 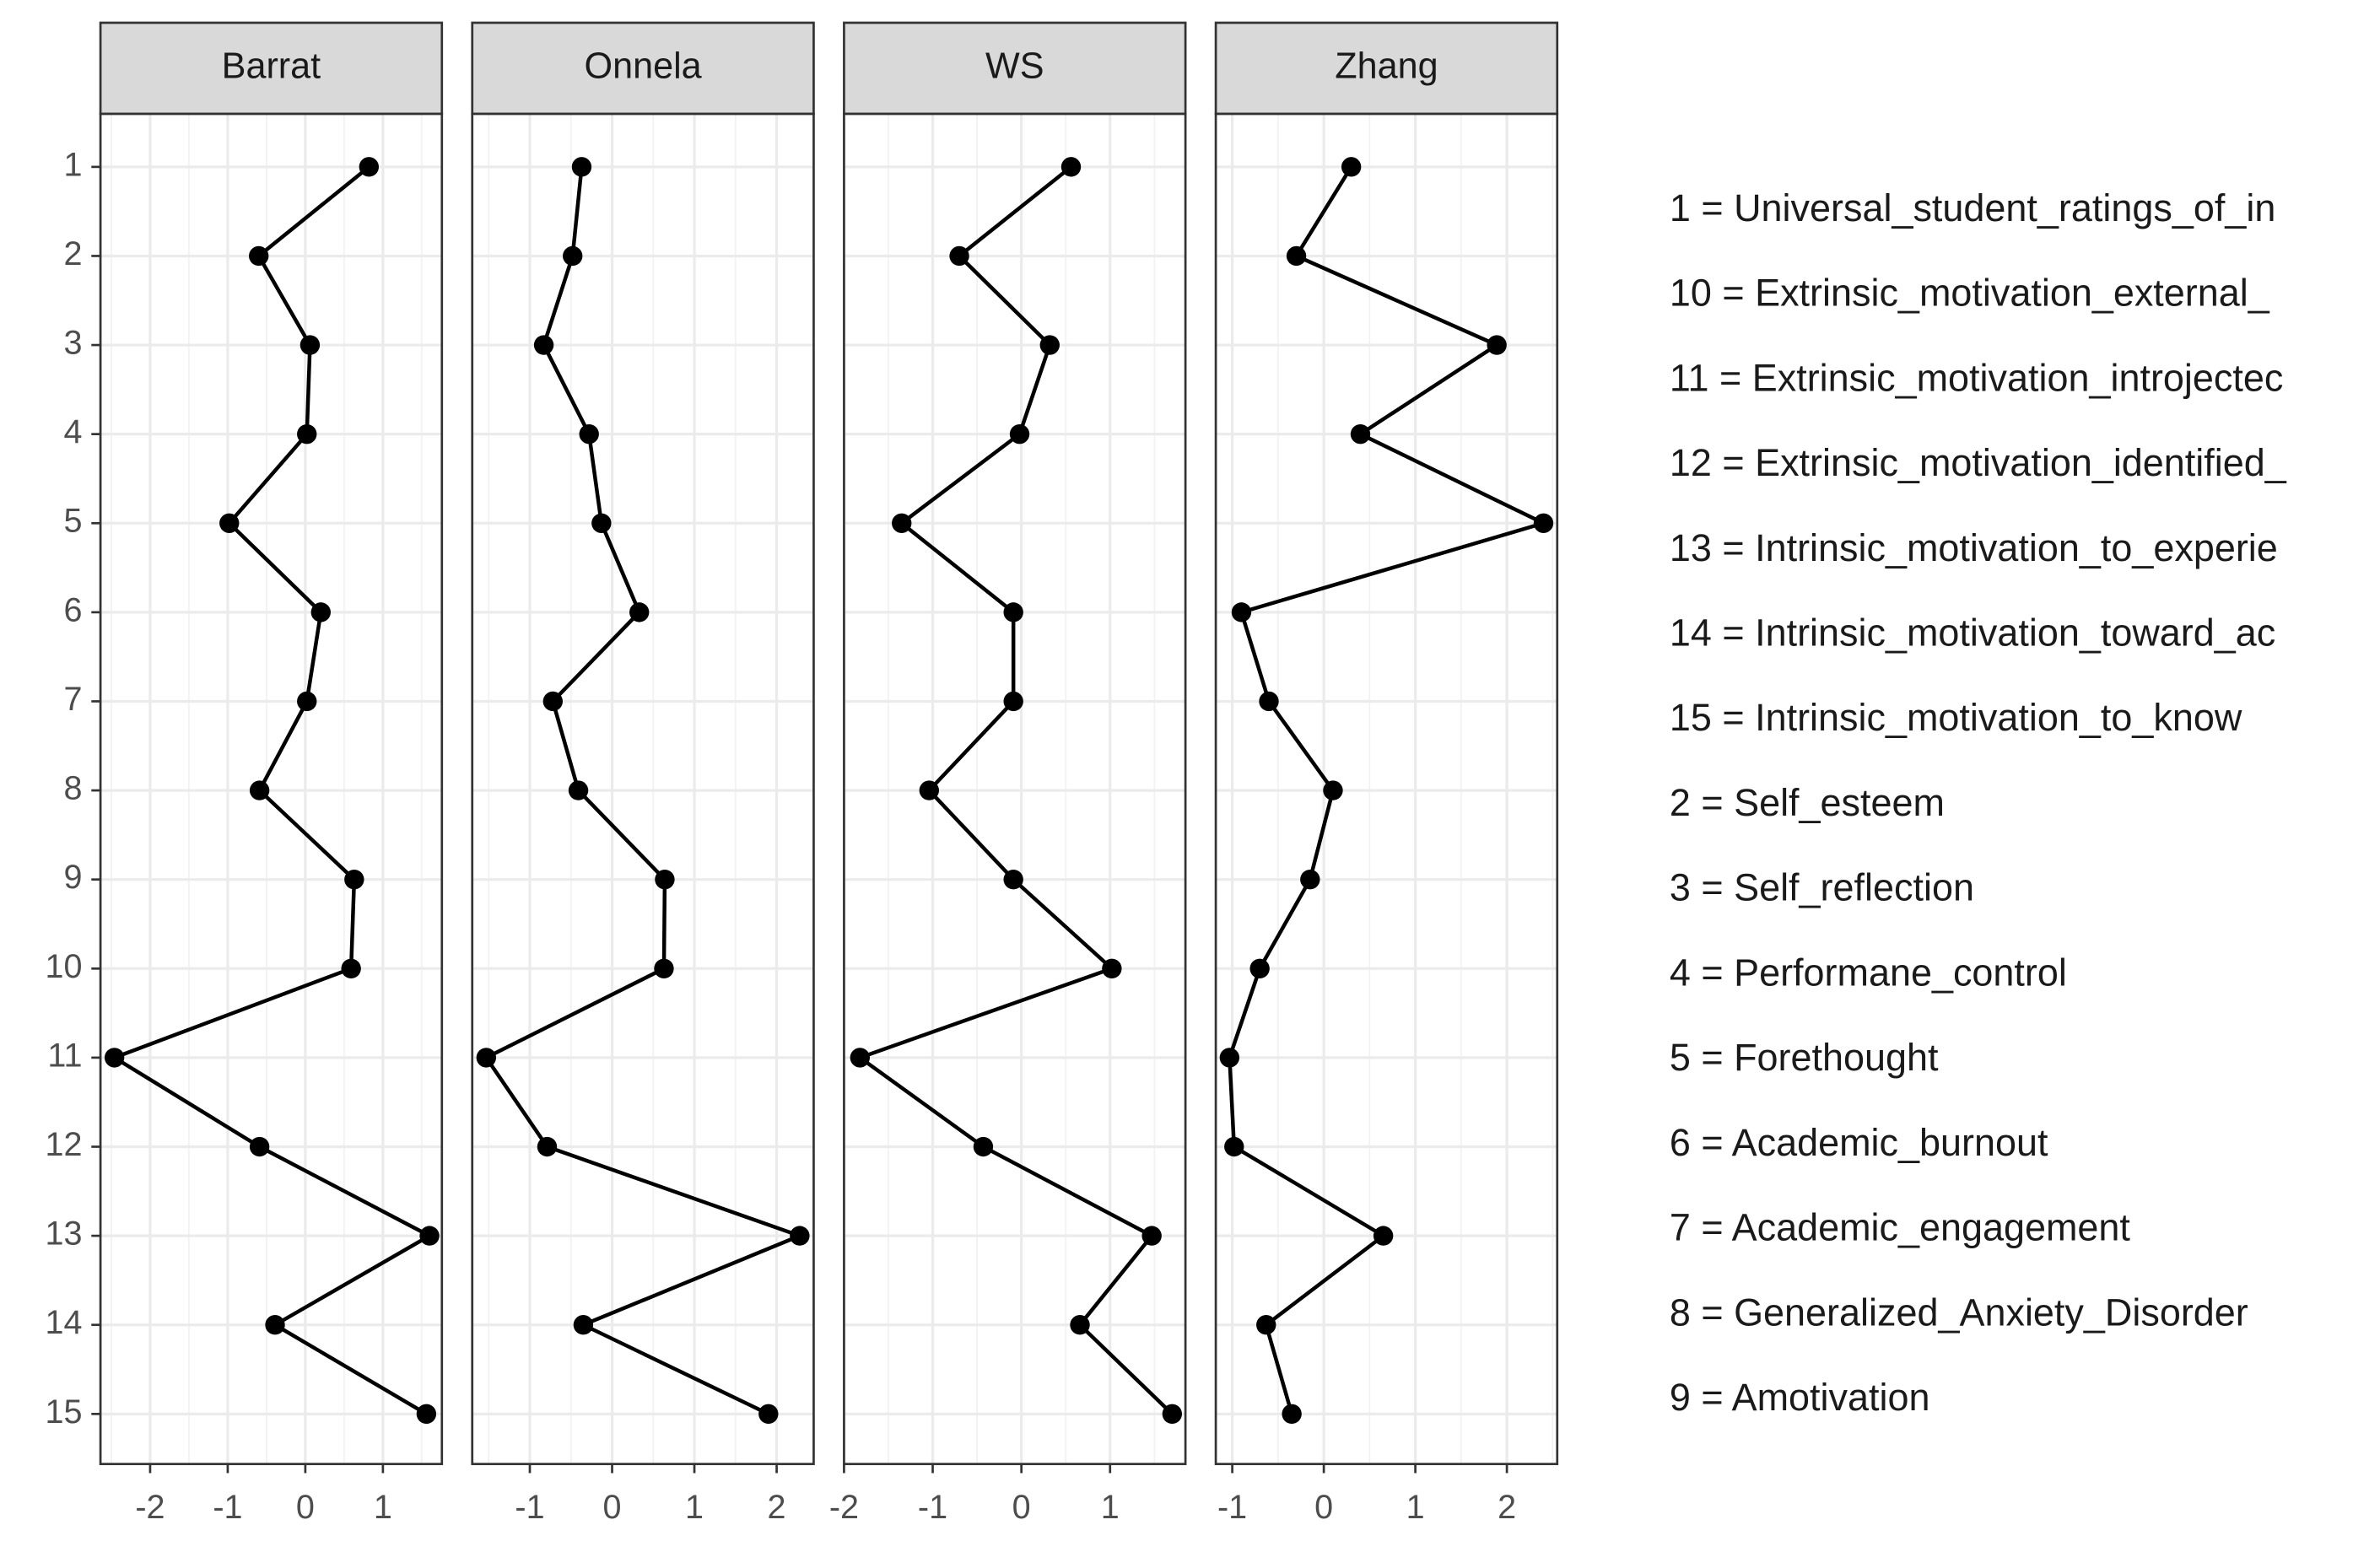 What do you see at coordinates (1859, 1143) in the screenshot?
I see `legend-entry: 6 = Academic_burnout` at bounding box center [1859, 1143].